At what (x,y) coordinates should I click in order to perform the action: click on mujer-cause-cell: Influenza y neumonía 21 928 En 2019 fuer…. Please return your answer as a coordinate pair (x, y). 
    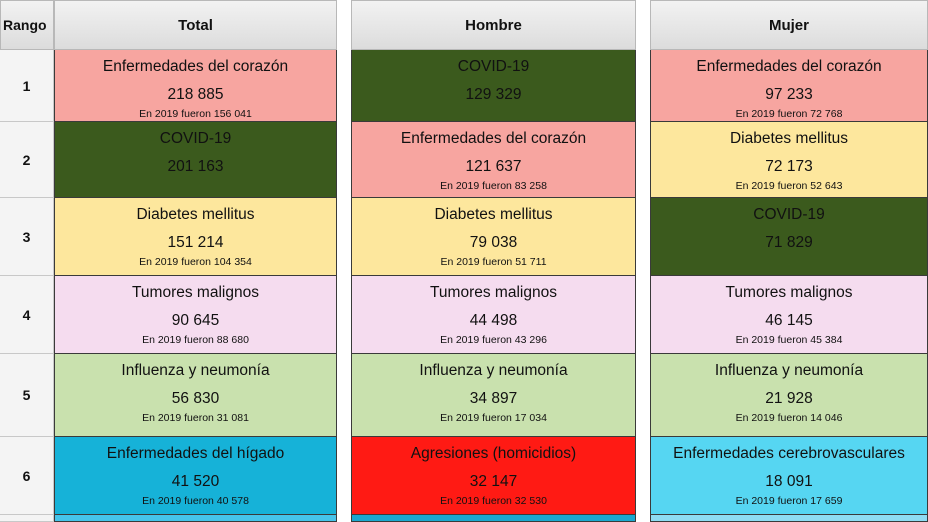
    Looking at the image, I should click on (789, 395).